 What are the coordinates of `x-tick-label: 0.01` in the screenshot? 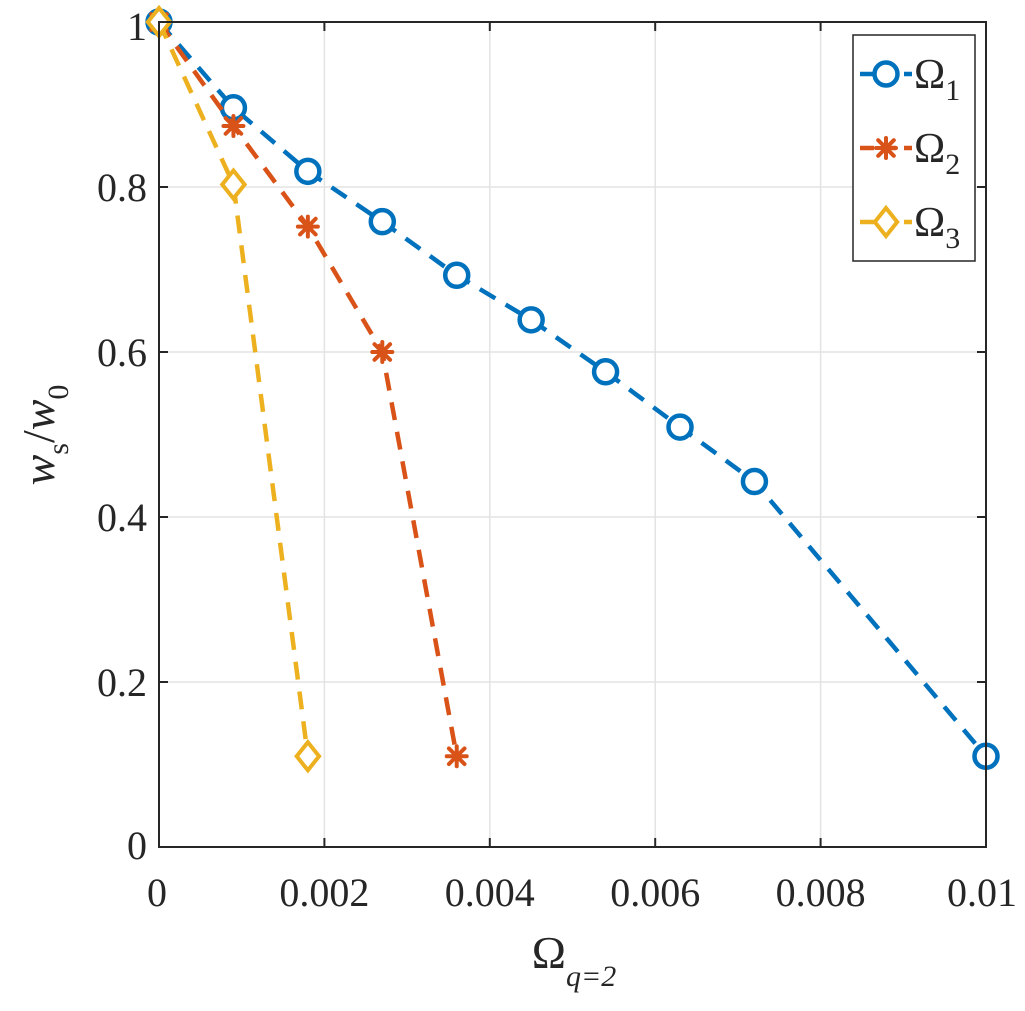 It's located at (982, 892).